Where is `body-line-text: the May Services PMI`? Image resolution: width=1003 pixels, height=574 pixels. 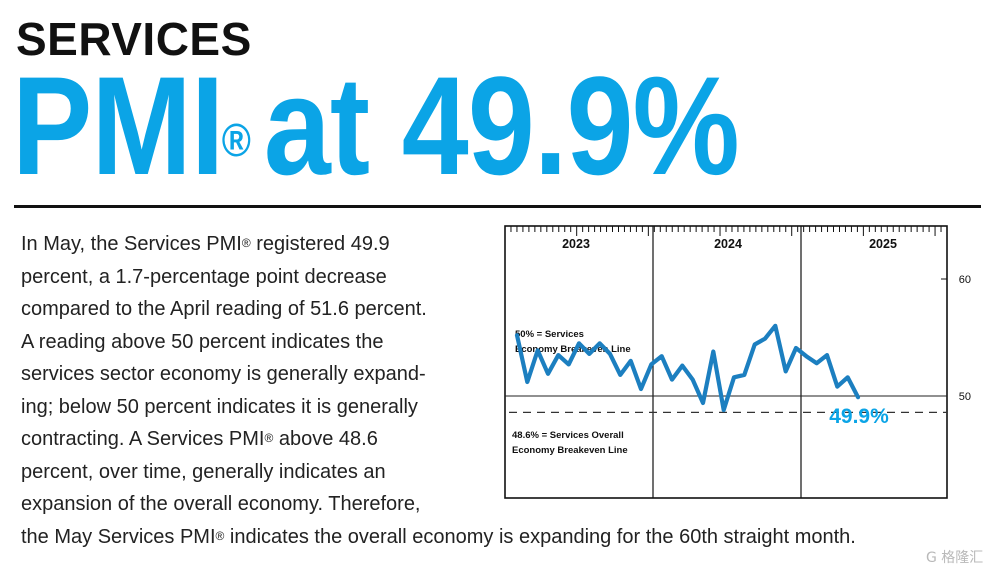
body-line-text: the May Services PMI is located at coordinates (118, 536).